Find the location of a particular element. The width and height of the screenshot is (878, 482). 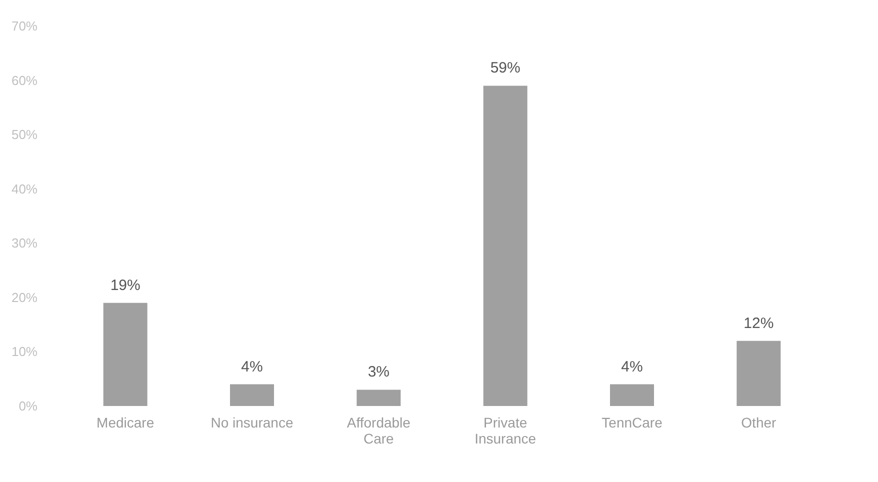

x-tick-label: TennCare is located at coordinates (632, 422).